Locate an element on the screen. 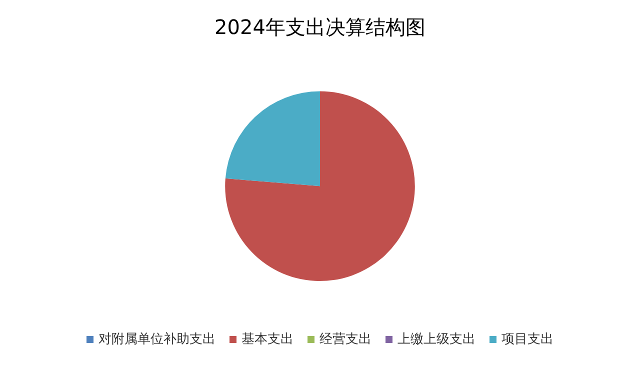 This screenshot has height=365, width=640. legend-label: 基本支出 is located at coordinates (268, 339).